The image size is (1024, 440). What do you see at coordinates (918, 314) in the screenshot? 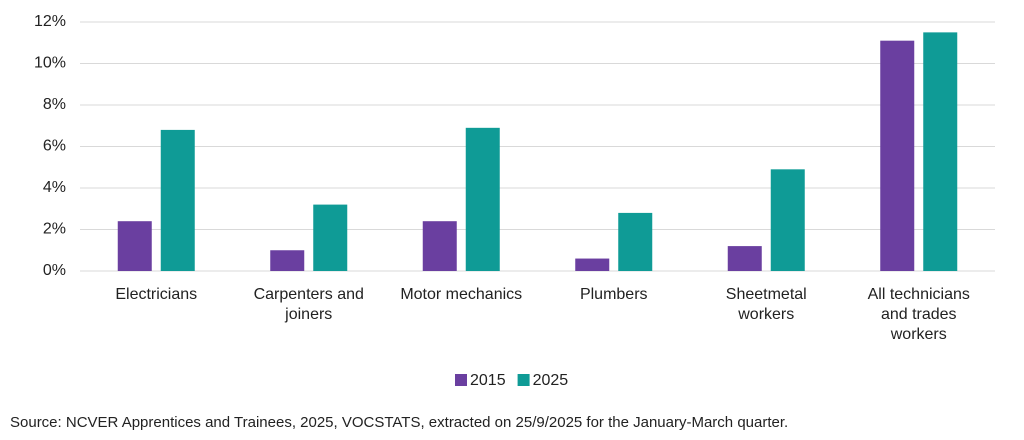
I see `x-tick-label: All technicians and trades workers` at bounding box center [918, 314].